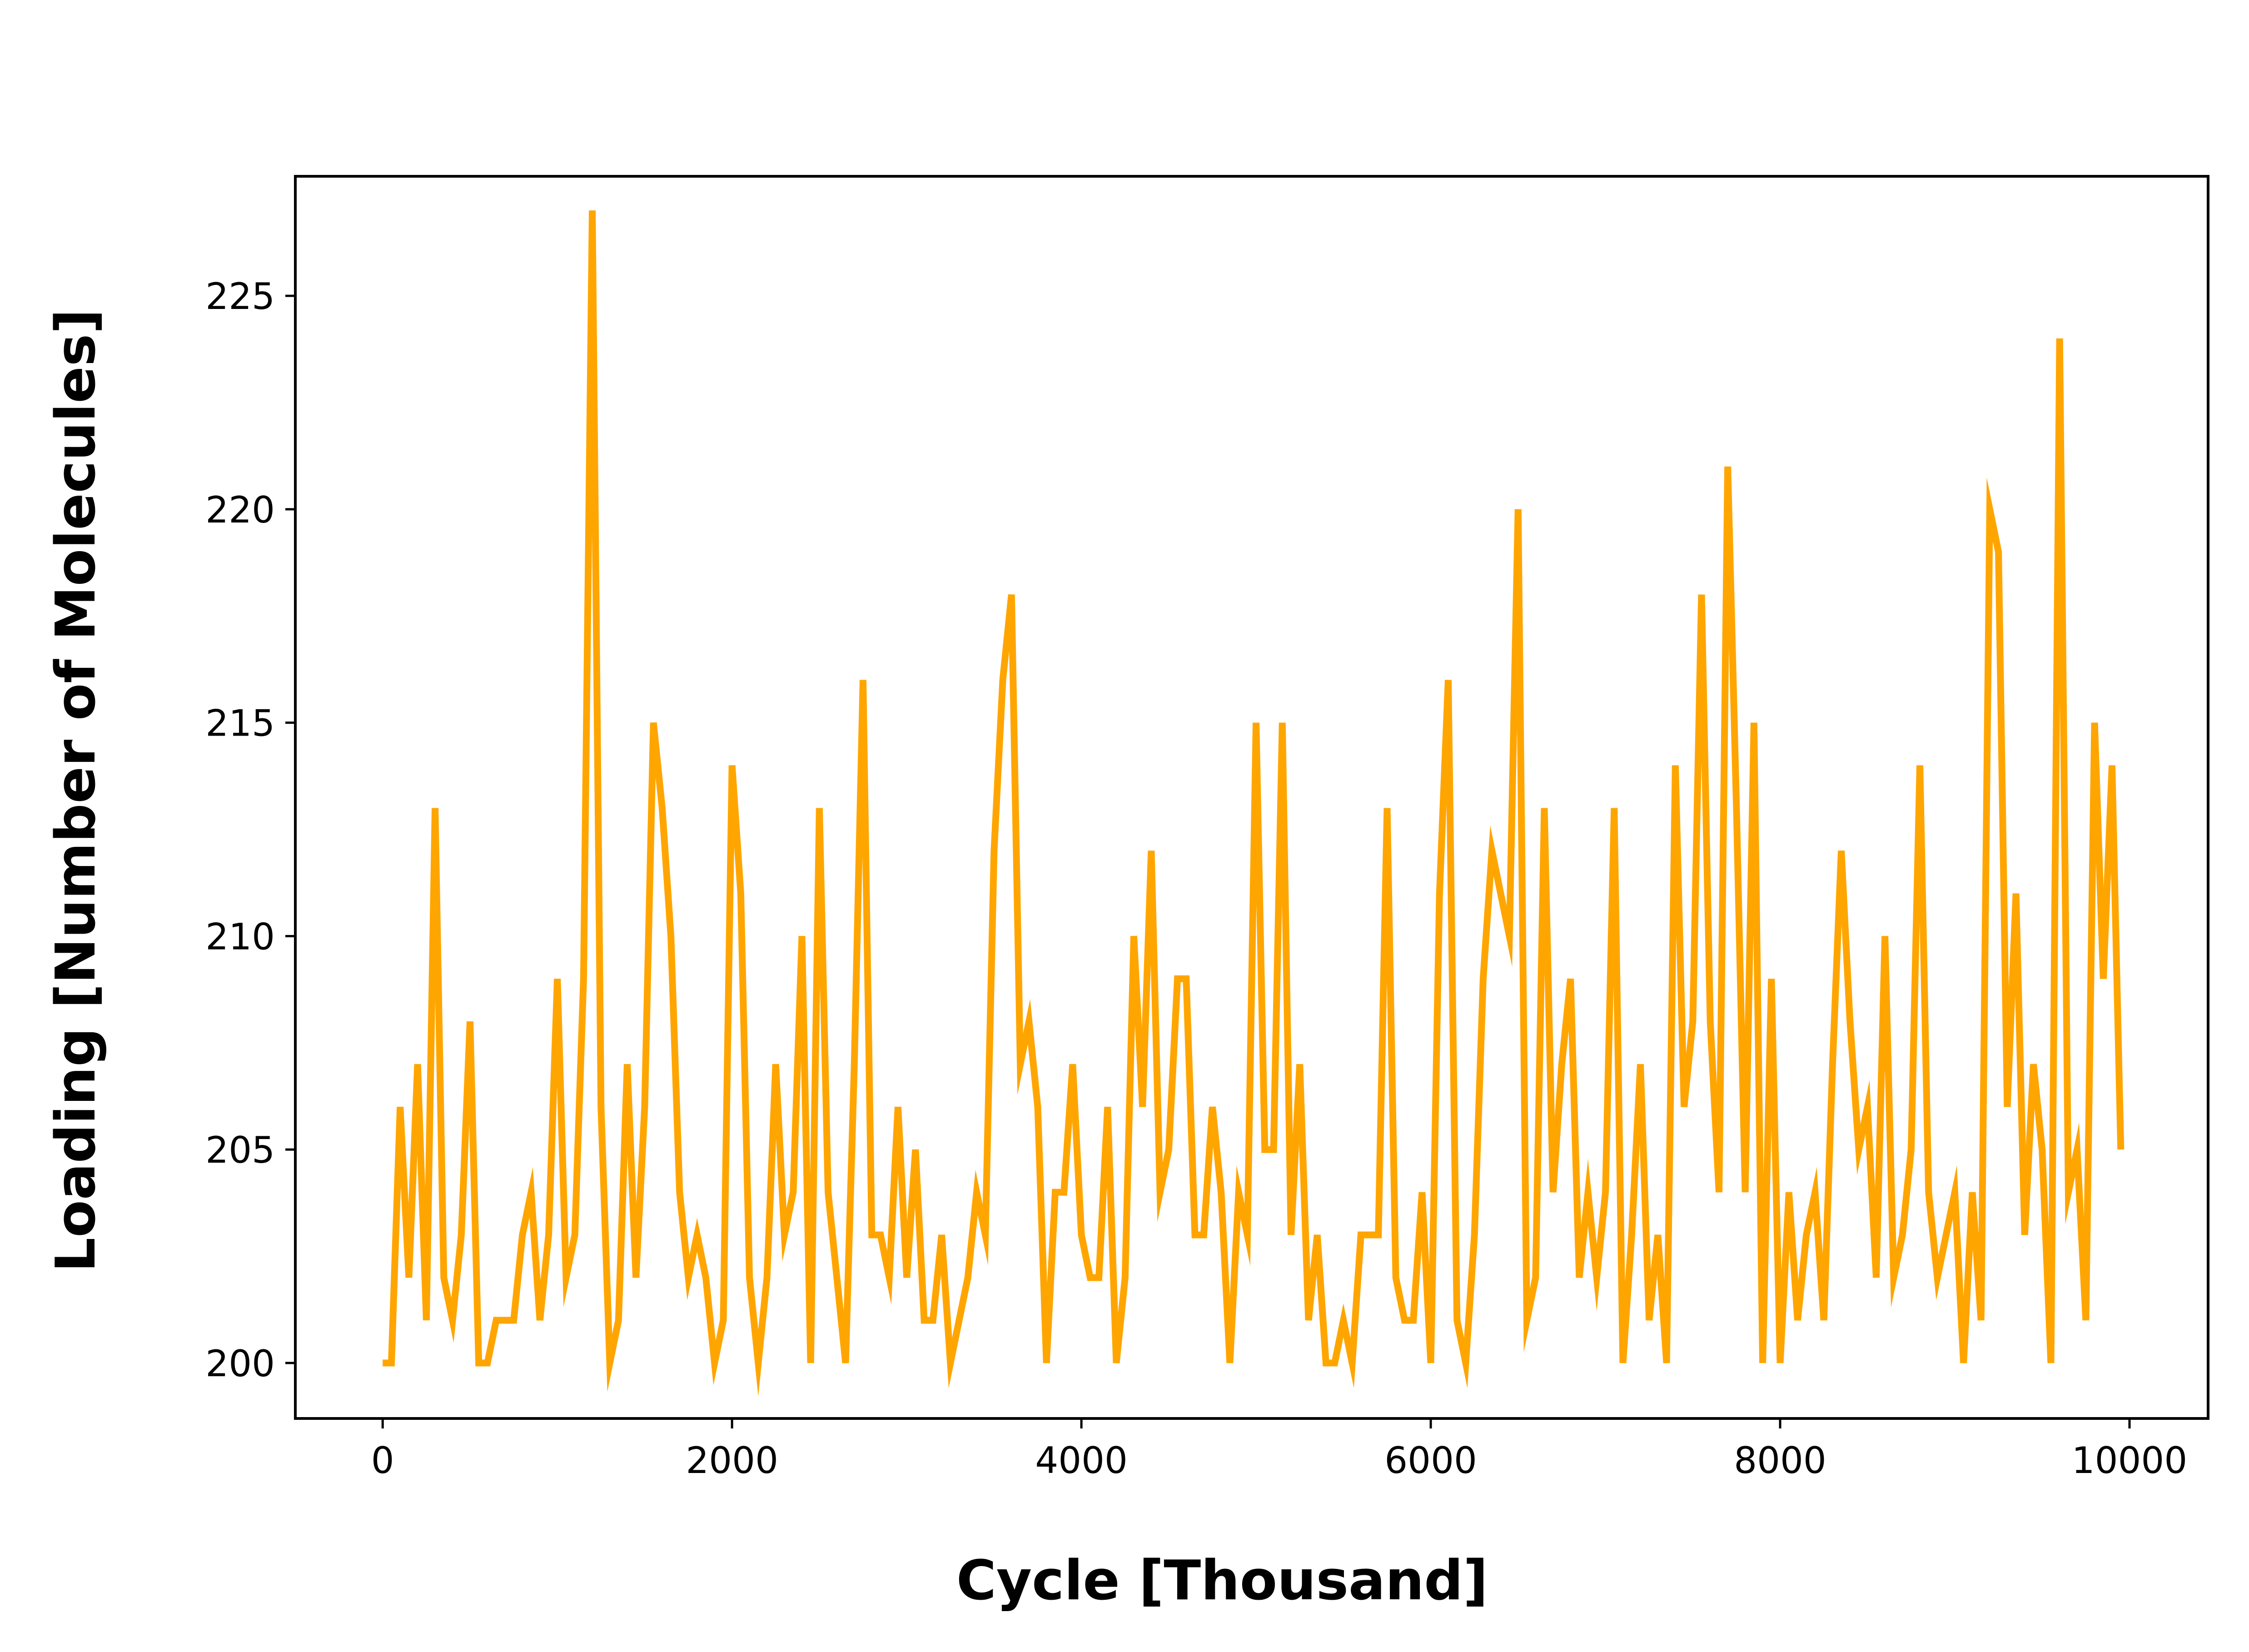  I want to click on x-tick-label: 8000, so click(1780, 1460).